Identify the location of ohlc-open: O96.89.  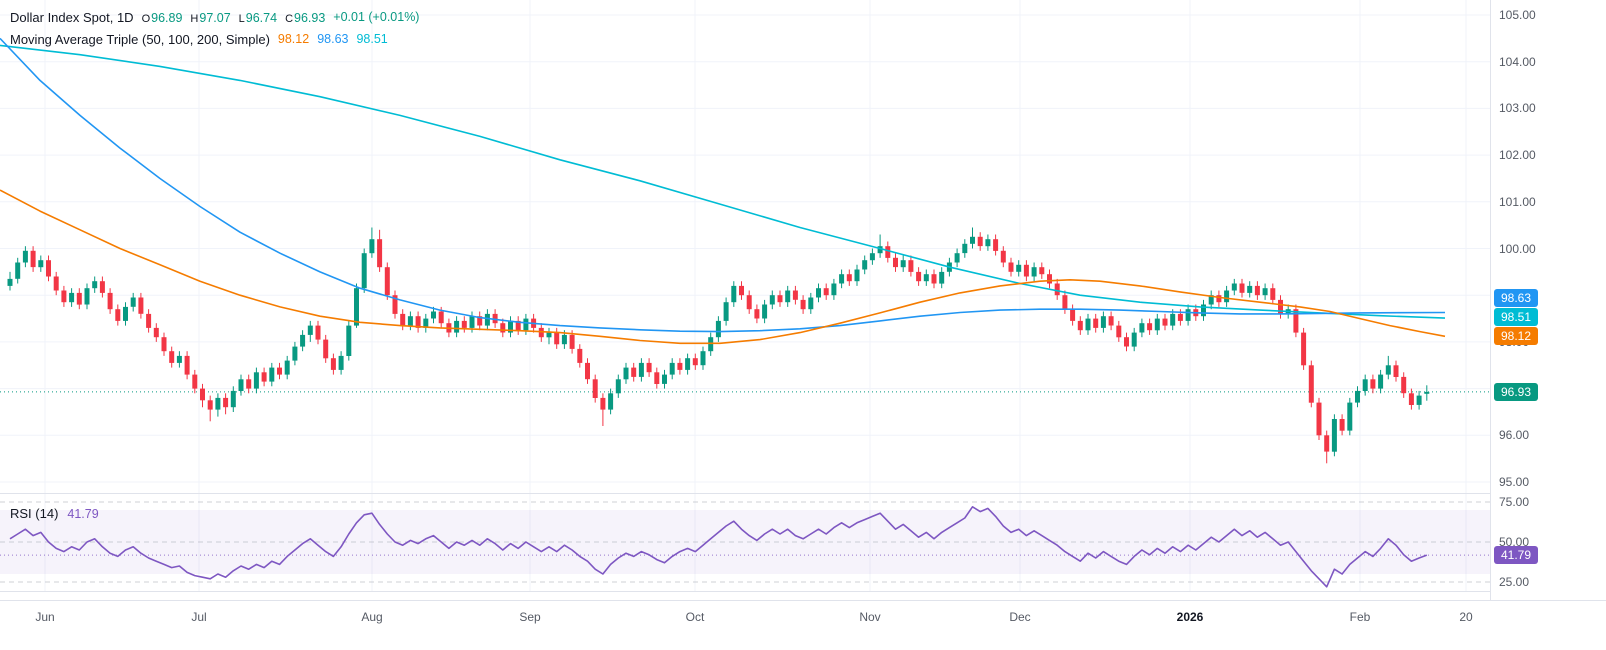
(162, 17).